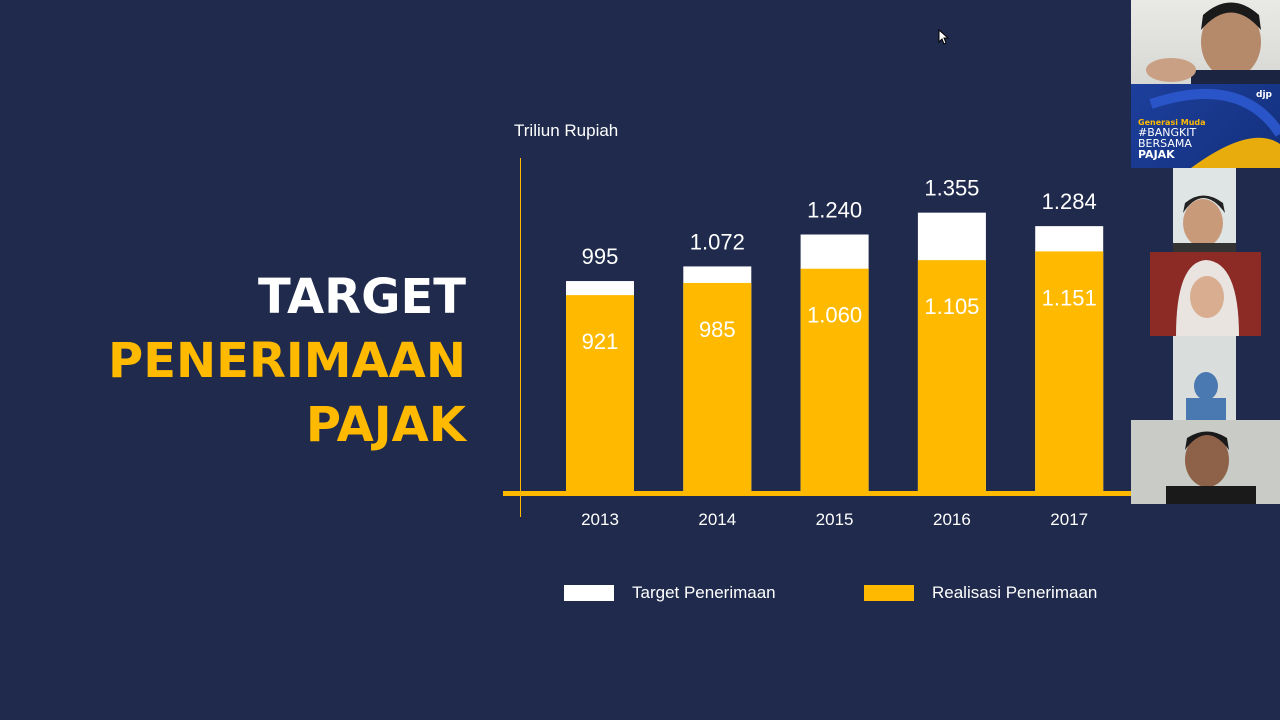 The height and width of the screenshot is (720, 1280). I want to click on slide-title: TARGET PENERIMAAN PAJAK, so click(287, 361).